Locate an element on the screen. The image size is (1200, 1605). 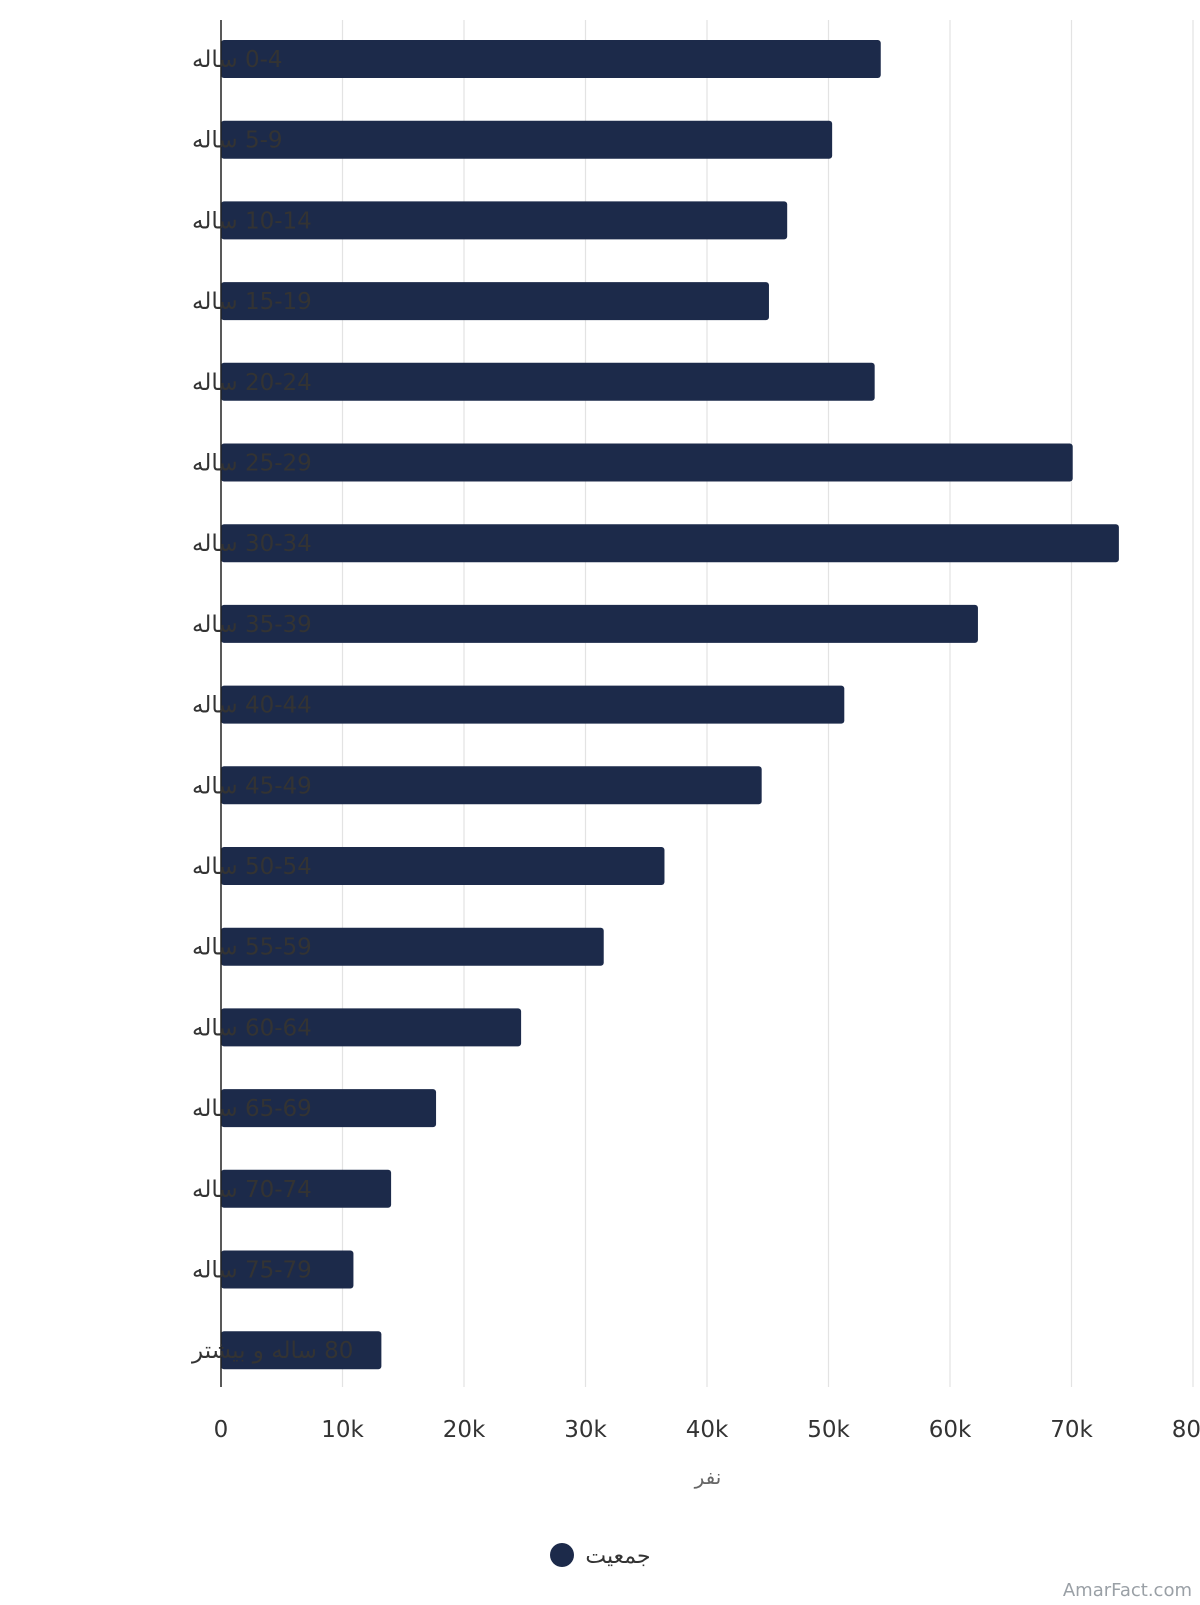
category-label-13: 65-69 ساله is located at coordinates (252, 1109).